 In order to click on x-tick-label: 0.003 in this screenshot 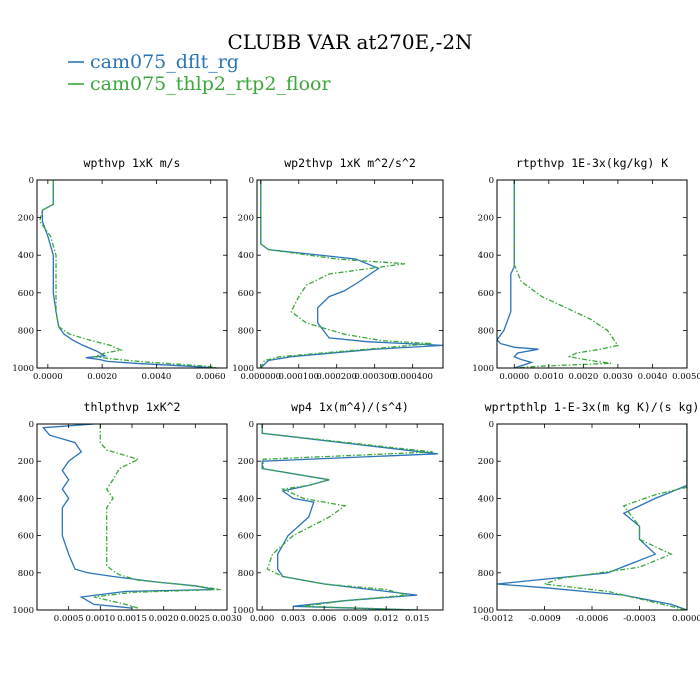, I will do `click(293, 619)`.